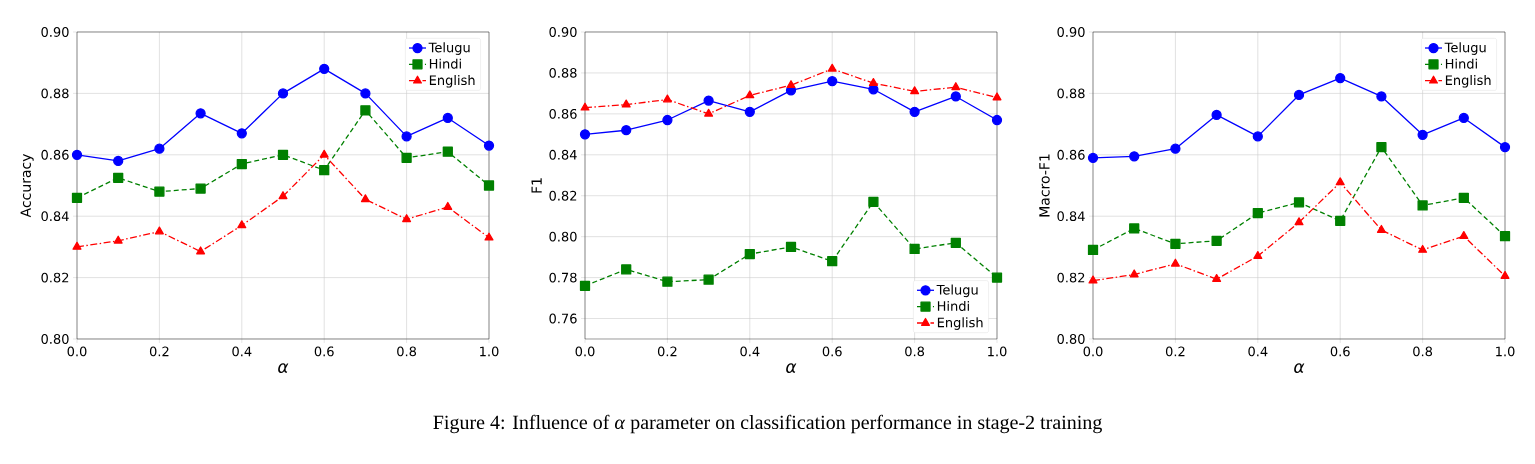 Image resolution: width=1535 pixels, height=464 pixels. Describe the element at coordinates (767, 424) in the screenshot. I see `caption: Figure 4: Influence of α parameter on classification performance in stage-2 training` at that location.